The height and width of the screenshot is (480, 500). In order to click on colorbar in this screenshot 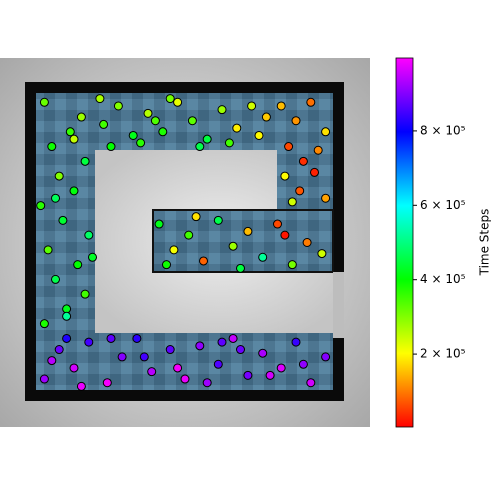, I will do `click(404, 242)`.